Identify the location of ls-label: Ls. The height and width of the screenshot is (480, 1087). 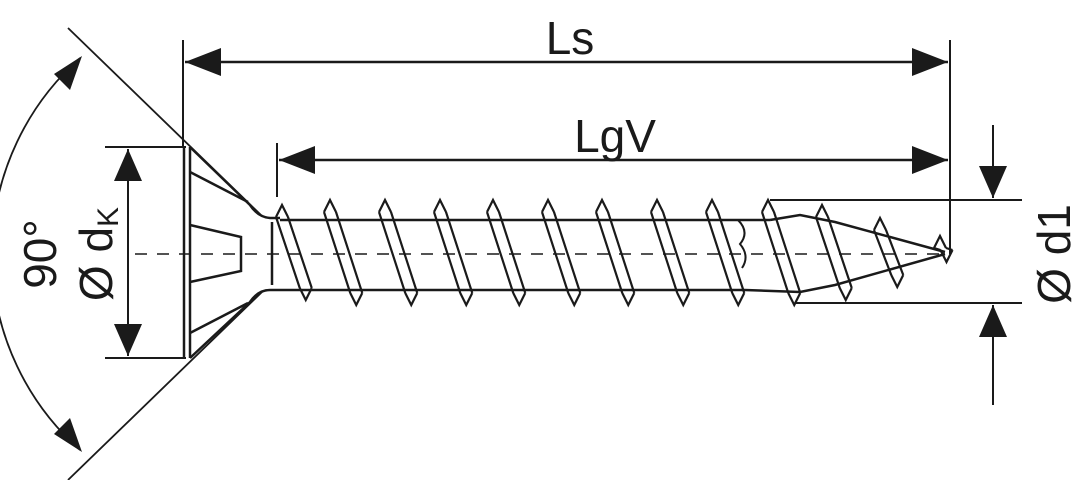
(570, 38).